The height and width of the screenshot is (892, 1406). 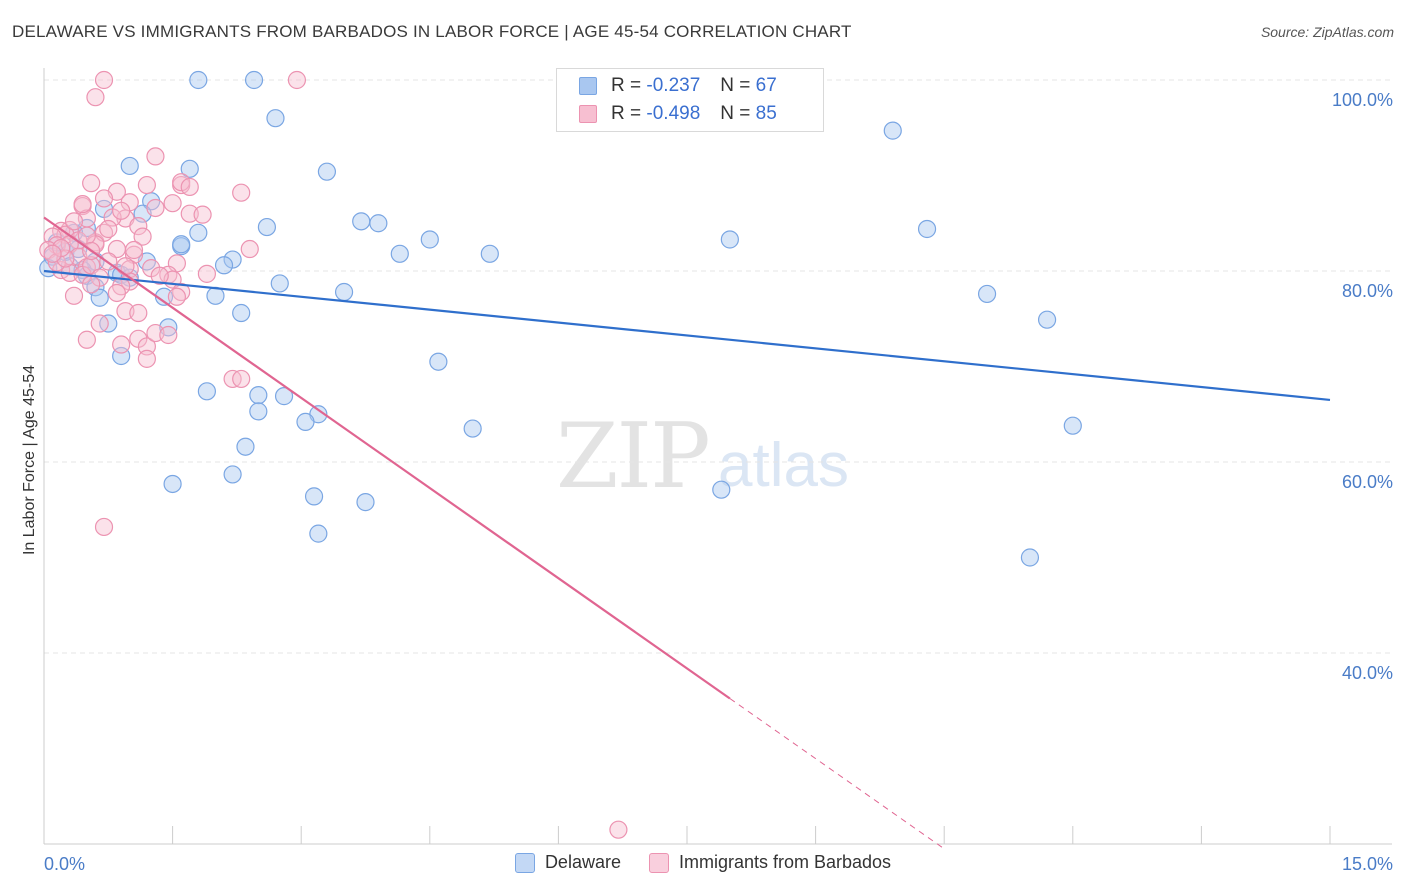 What do you see at coordinates (64, 864) in the screenshot?
I see `x-tick-label-min: 0.0%` at bounding box center [64, 864].